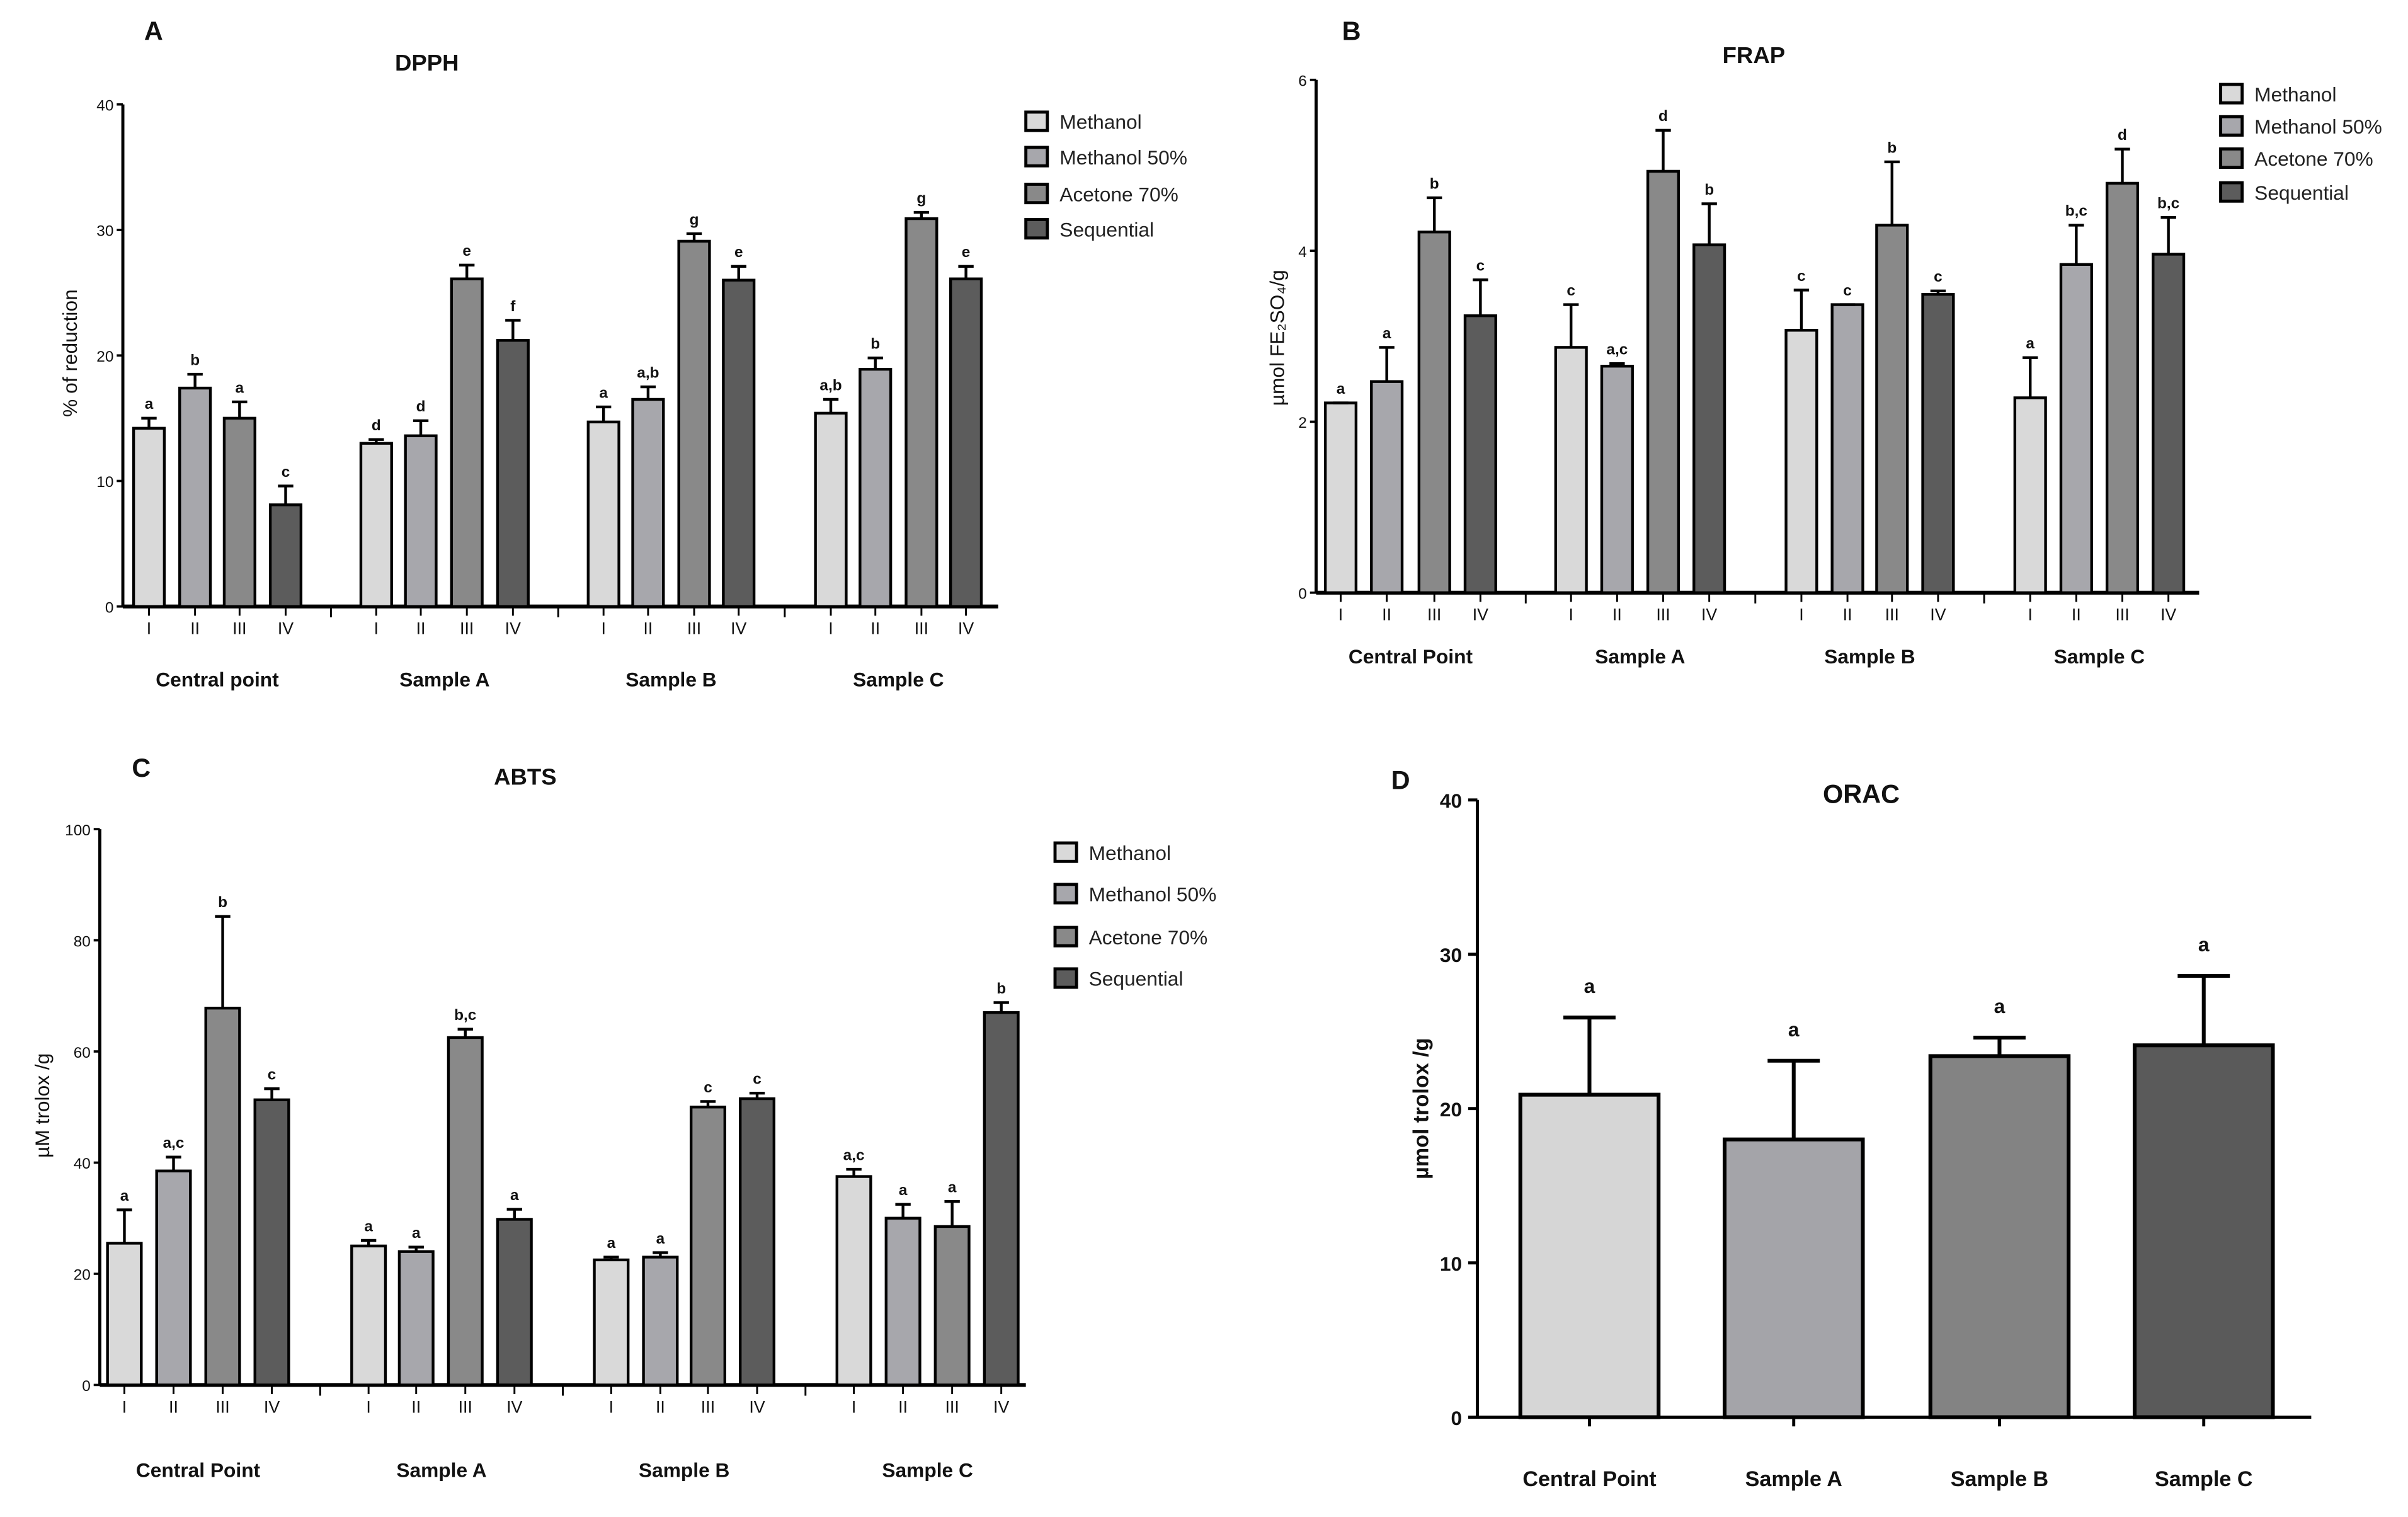 The image size is (2408, 1517). What do you see at coordinates (921, 198) in the screenshot?
I see `significance-letter: g` at bounding box center [921, 198].